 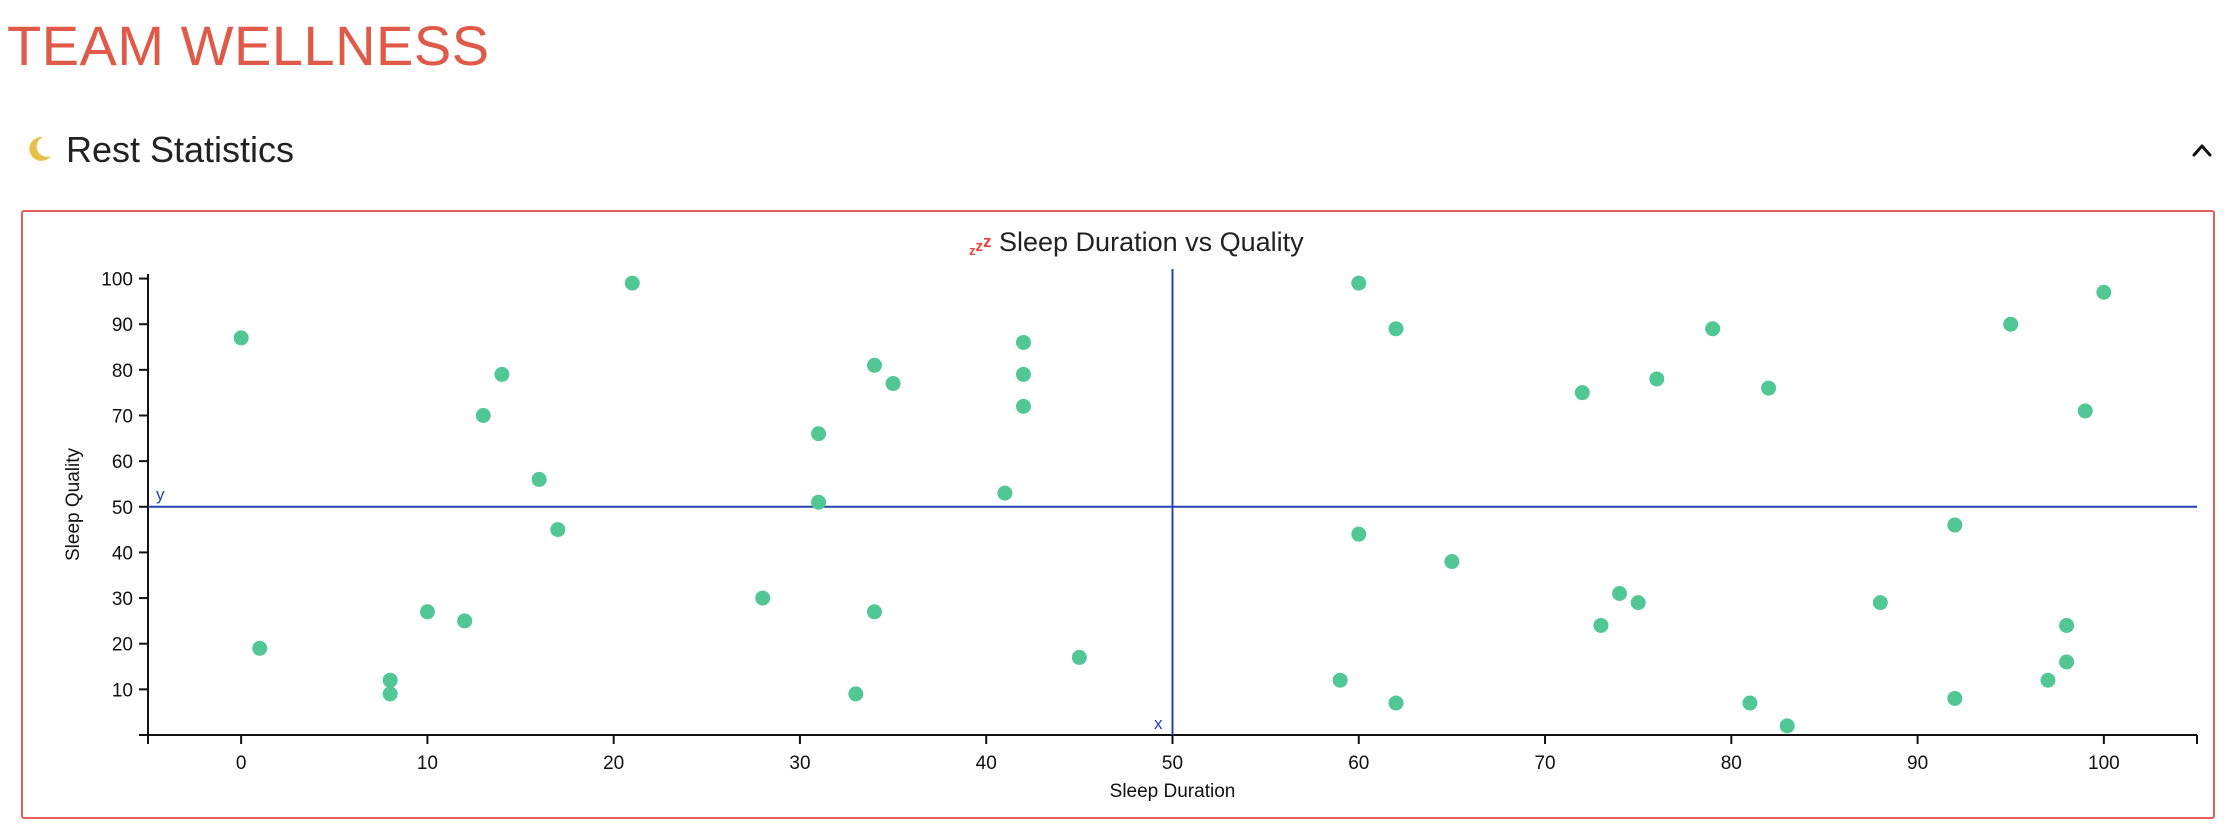 I want to click on y-tick-label: 60, so click(x=122, y=462).